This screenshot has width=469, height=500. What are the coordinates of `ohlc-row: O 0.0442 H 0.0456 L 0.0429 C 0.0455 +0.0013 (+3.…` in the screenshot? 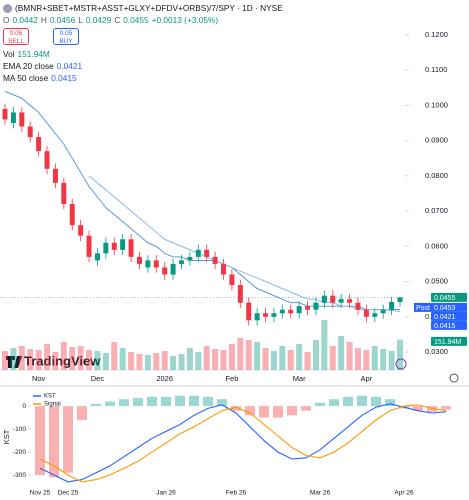 It's located at (143, 20).